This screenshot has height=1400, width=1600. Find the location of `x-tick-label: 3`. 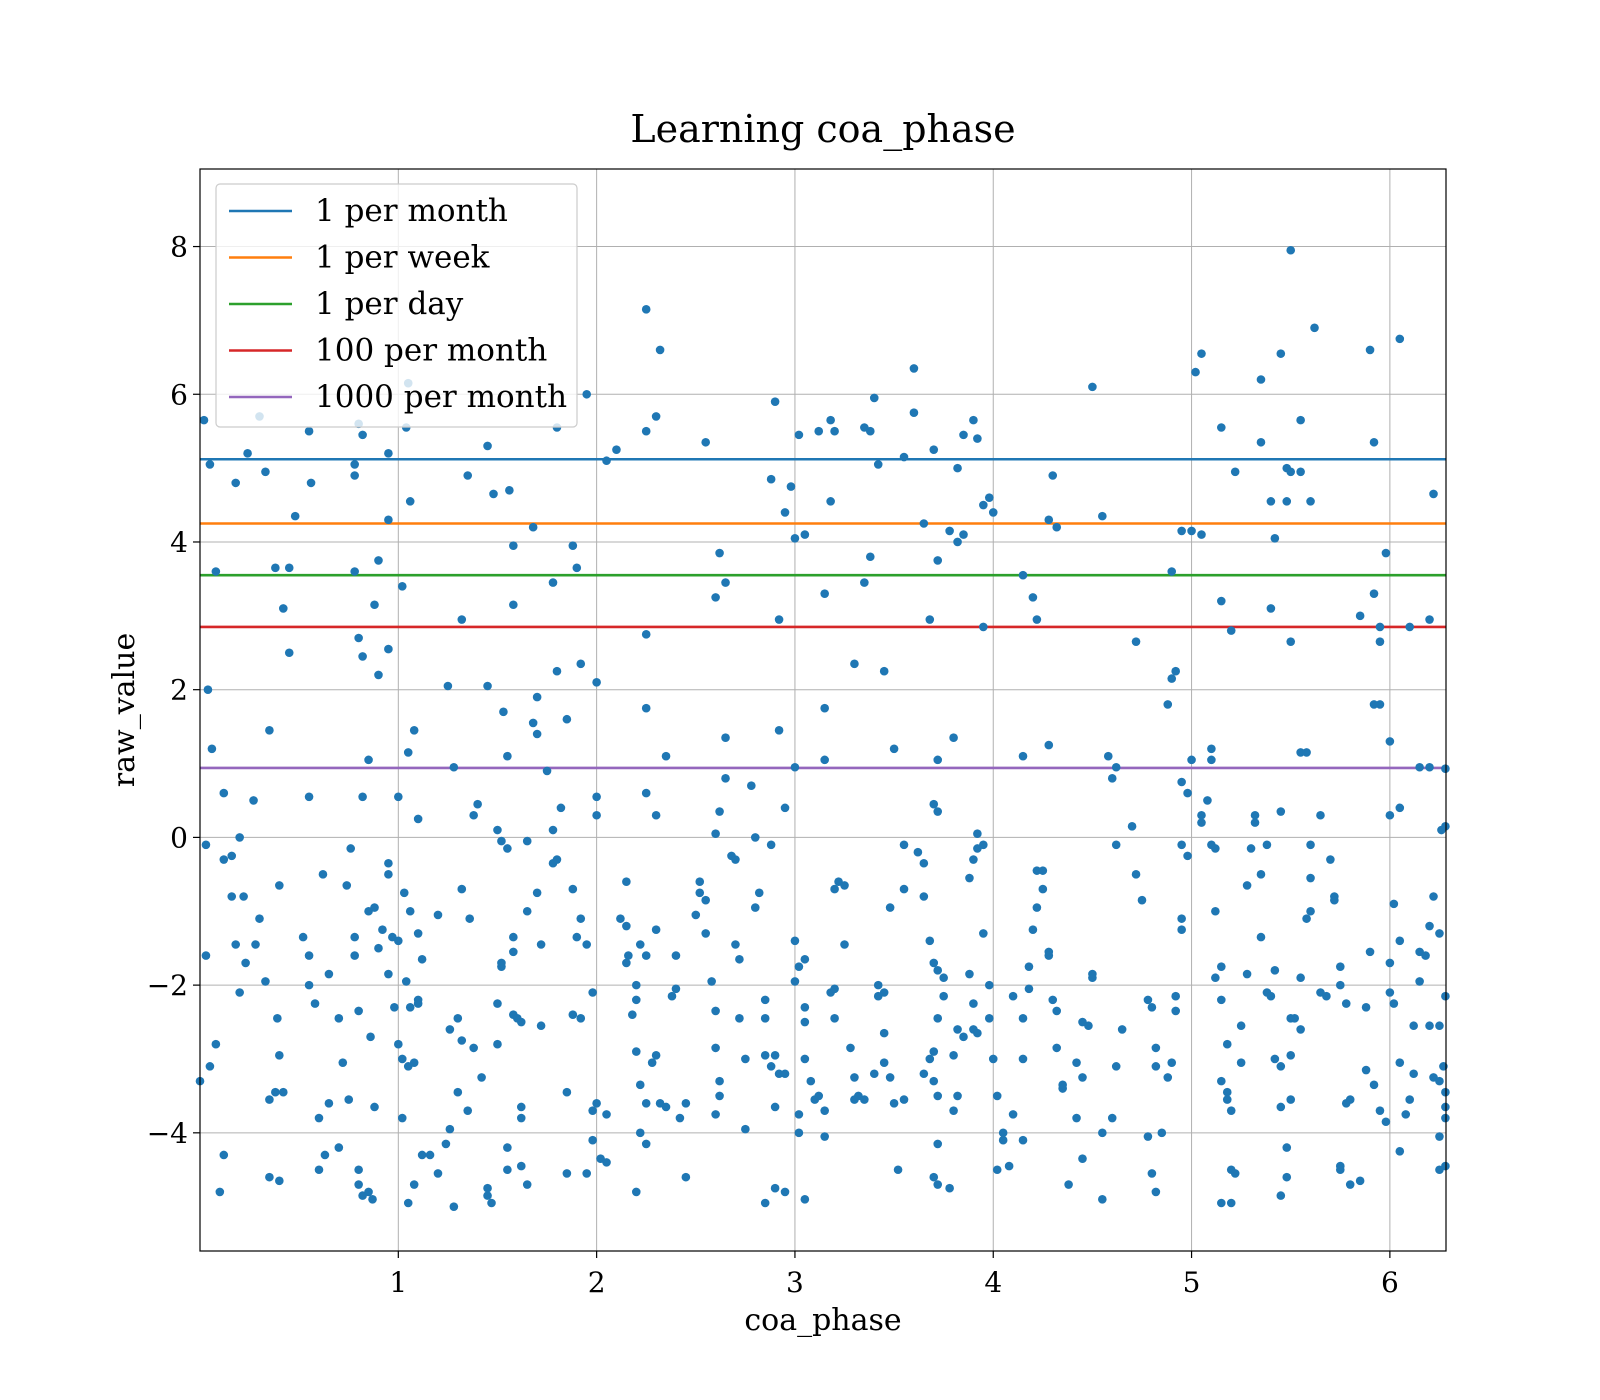

x-tick-label: 3 is located at coordinates (795, 1282).